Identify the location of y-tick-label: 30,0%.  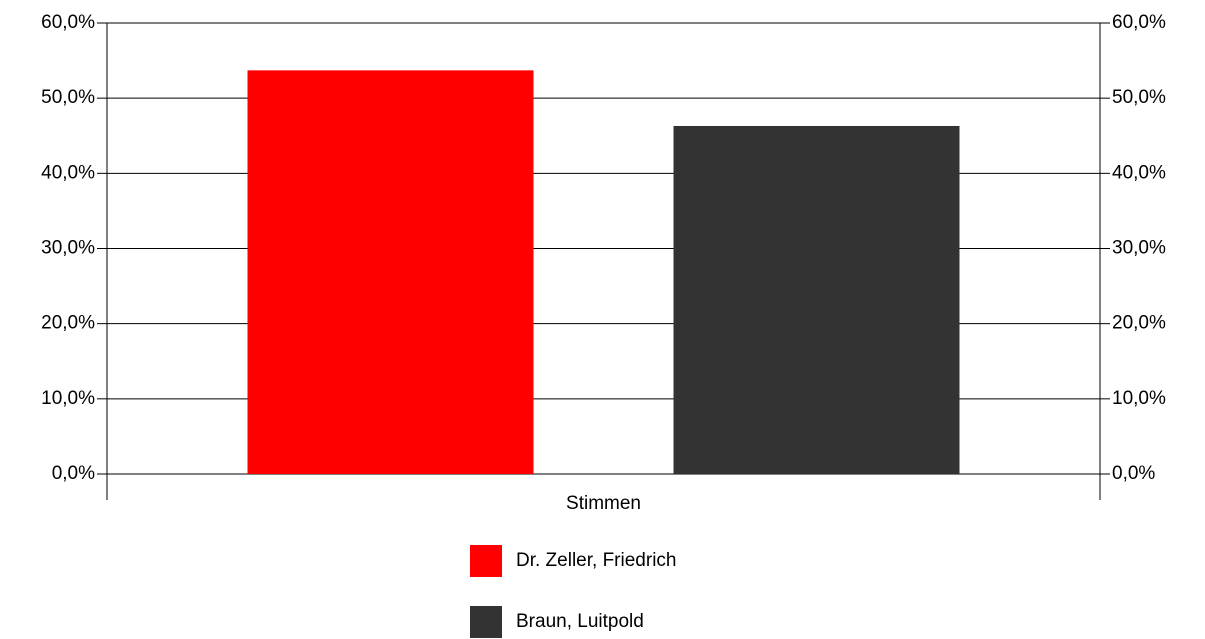
(68, 248).